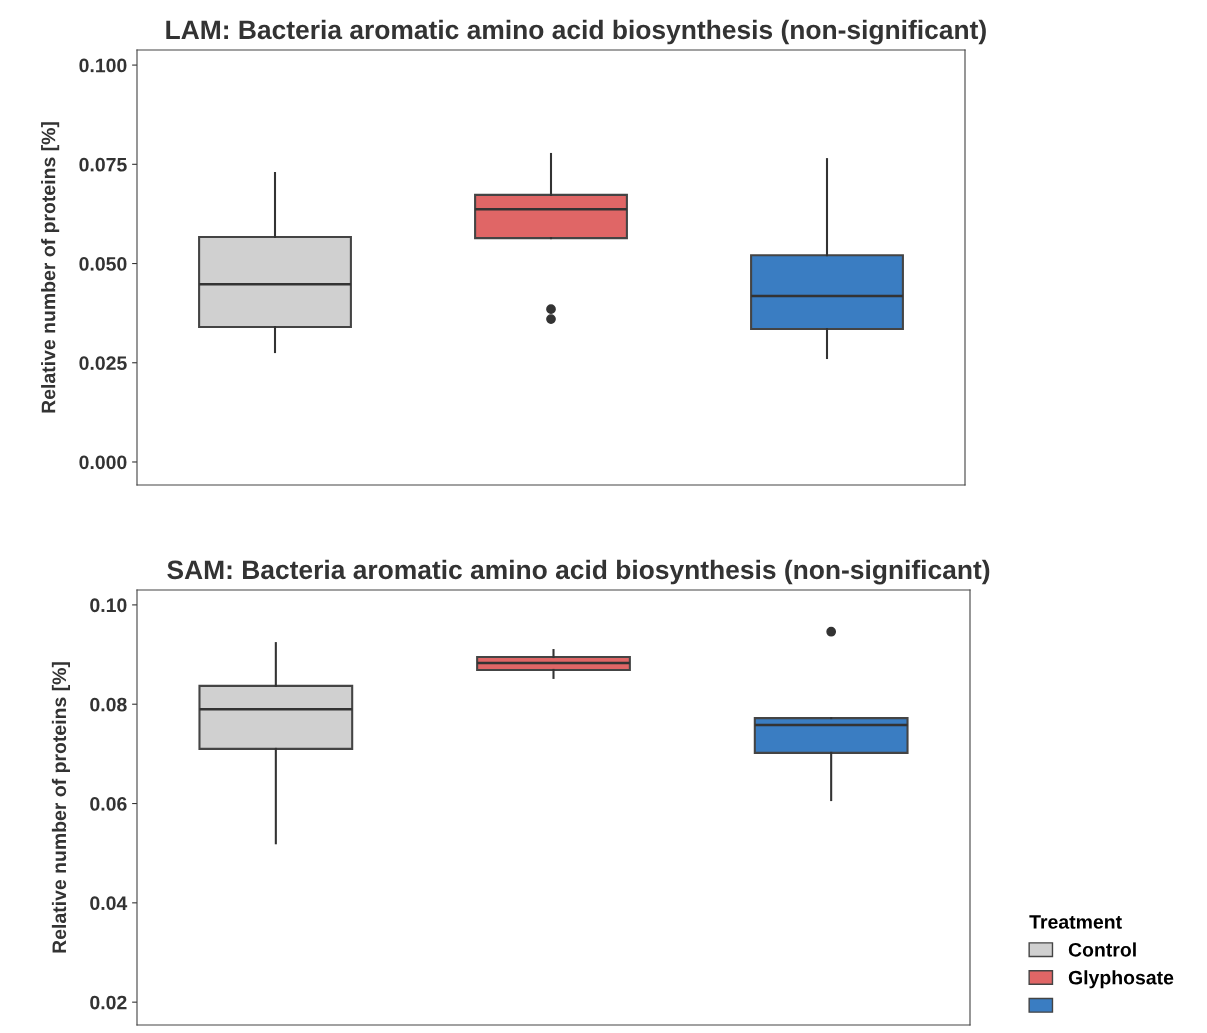 The height and width of the screenshot is (1033, 1207). I want to click on y-tick-label: 0.02, so click(108, 1002).